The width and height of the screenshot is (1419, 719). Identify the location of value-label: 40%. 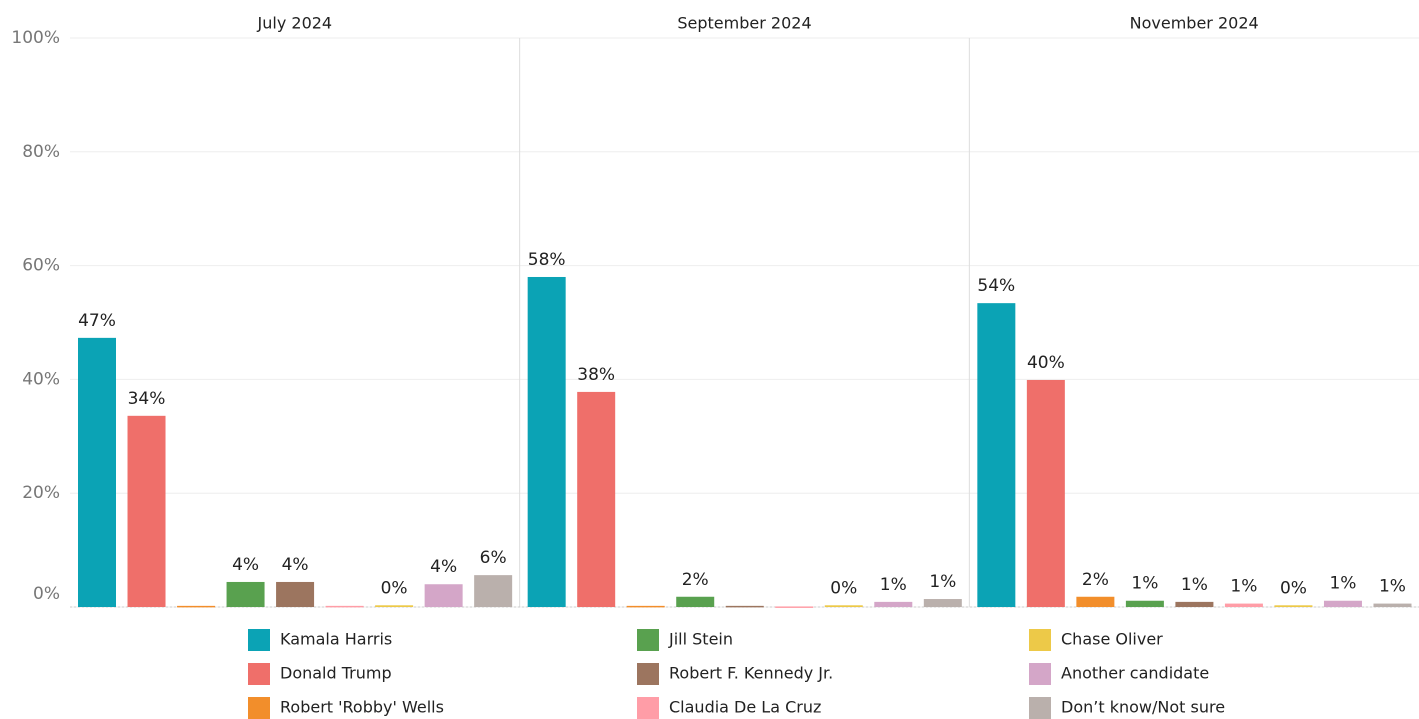
(1046, 363).